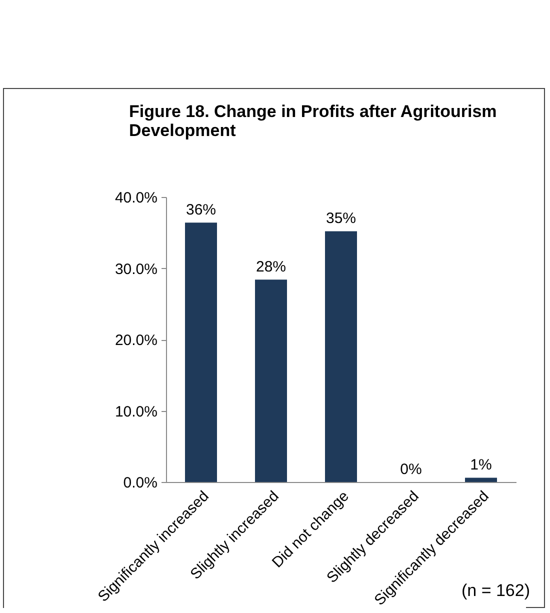  I want to click on text: (n = 162), so click(495, 591).